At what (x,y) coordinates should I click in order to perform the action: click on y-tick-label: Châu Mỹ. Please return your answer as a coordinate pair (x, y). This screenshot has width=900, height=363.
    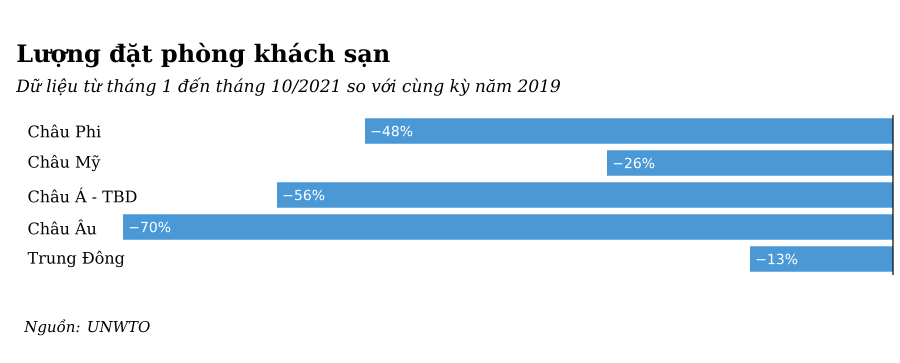
    Looking at the image, I should click on (64, 163).